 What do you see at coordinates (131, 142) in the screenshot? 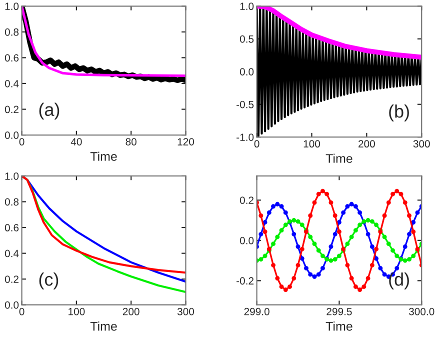
I see `x-tick-label: 80` at bounding box center [131, 142].